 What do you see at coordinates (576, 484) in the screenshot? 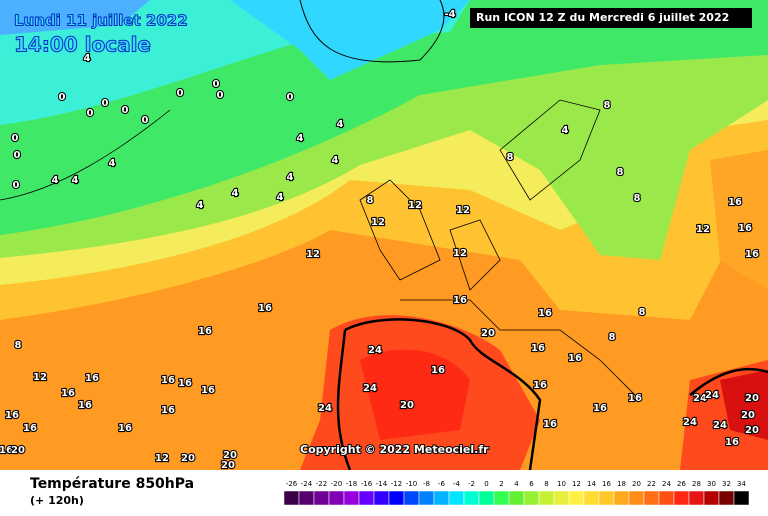
I see `scale-label: 12` at bounding box center [576, 484].